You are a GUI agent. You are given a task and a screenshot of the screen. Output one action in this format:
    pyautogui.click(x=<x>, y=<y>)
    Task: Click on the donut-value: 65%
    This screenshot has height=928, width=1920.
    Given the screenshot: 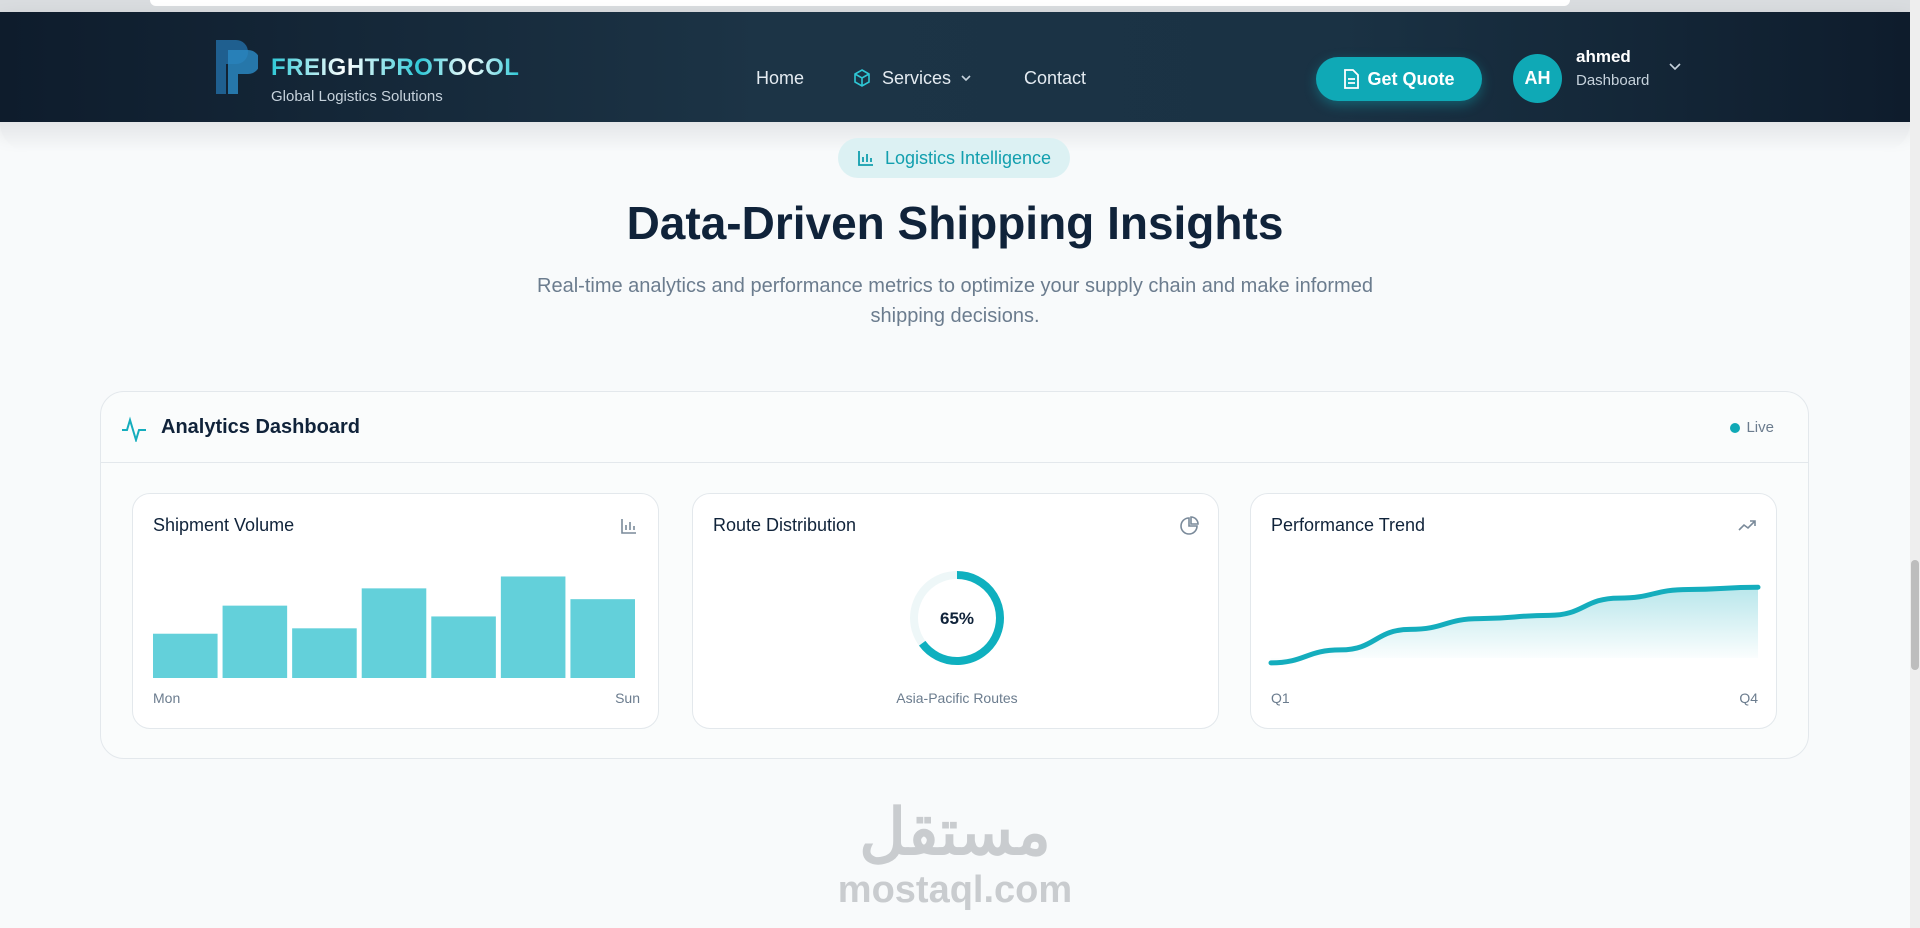 What is the action you would take?
    pyautogui.click(x=957, y=618)
    